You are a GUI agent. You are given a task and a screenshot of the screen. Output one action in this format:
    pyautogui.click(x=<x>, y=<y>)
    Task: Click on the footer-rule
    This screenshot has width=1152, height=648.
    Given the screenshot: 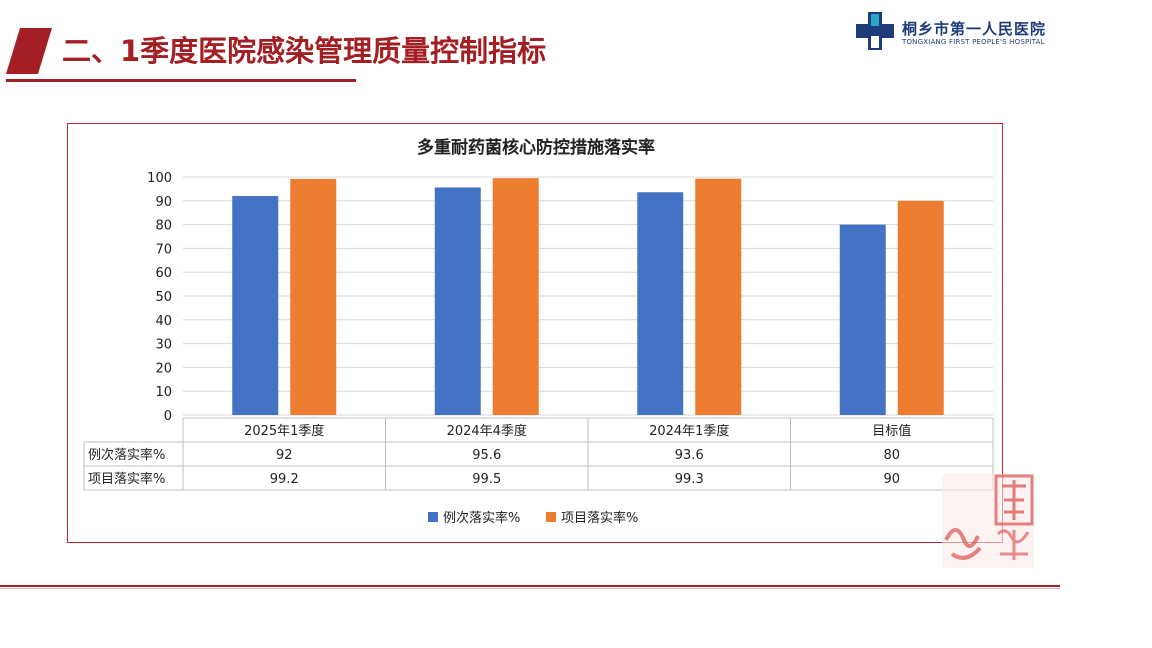 What is the action you would take?
    pyautogui.click(x=530, y=586)
    